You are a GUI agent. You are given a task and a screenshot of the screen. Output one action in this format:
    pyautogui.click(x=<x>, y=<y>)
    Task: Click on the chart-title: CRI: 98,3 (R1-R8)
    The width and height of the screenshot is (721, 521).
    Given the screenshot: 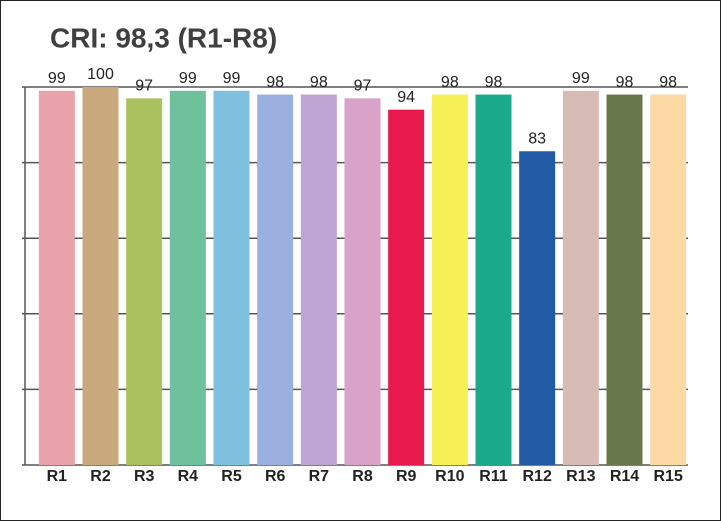 What is the action you would take?
    pyautogui.click(x=163, y=37)
    